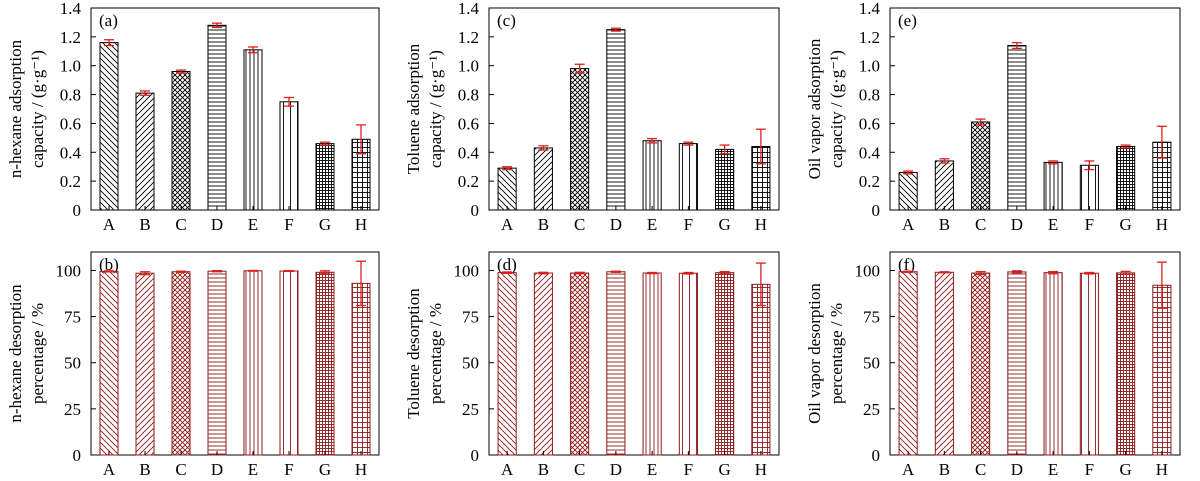 The width and height of the screenshot is (1200, 481). What do you see at coordinates (825, 353) in the screenshot?
I see `y-axis-title: Oil vapor desorption percentage / %` at bounding box center [825, 353].